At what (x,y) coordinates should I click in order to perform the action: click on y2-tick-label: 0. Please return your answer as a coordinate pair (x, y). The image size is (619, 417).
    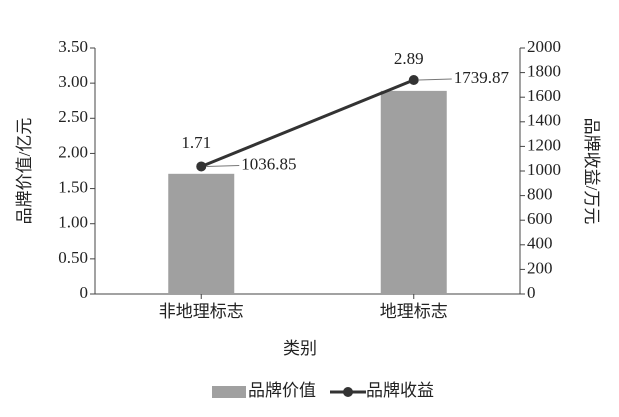
    Looking at the image, I should click on (531, 292).